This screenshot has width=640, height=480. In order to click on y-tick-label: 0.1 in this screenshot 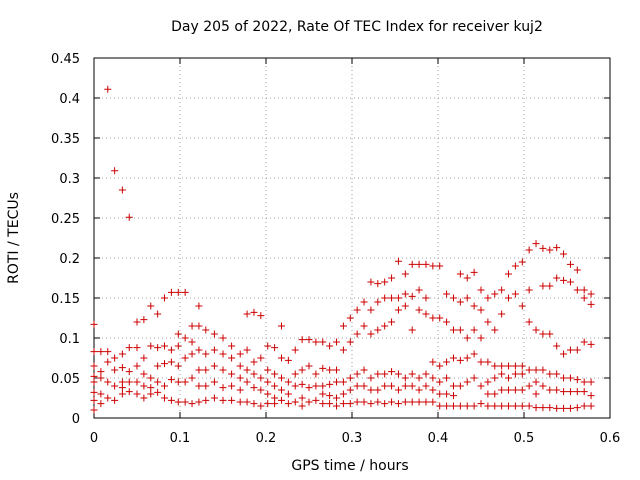, I will do `click(69, 339)`.